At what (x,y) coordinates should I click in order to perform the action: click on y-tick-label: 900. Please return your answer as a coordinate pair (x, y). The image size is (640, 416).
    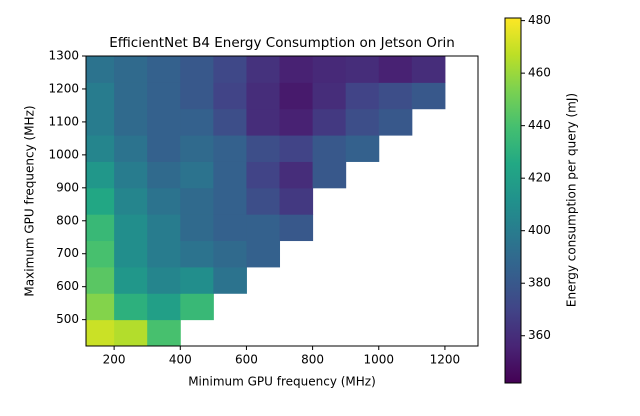
    Looking at the image, I should click on (67, 187).